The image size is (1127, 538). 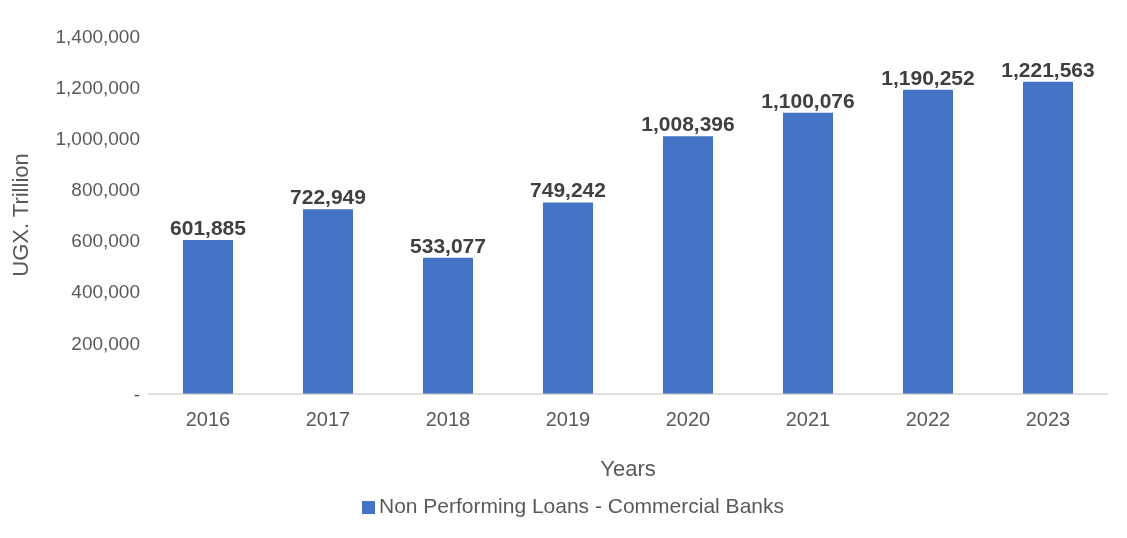 What do you see at coordinates (808, 100) in the screenshot?
I see `data-label: 1,100,076` at bounding box center [808, 100].